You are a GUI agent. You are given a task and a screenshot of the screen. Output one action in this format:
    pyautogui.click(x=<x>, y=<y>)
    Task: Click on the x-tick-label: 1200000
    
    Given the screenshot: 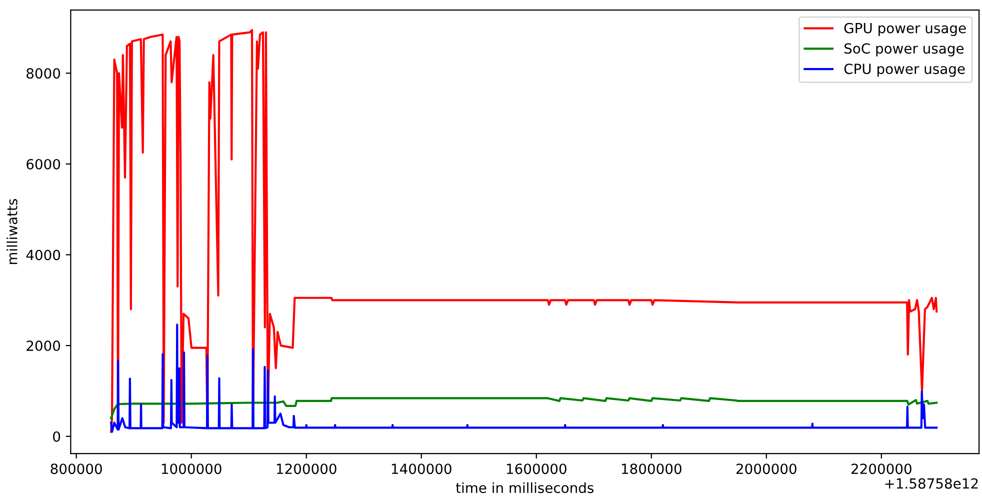 What is the action you would take?
    pyautogui.click(x=306, y=469)
    